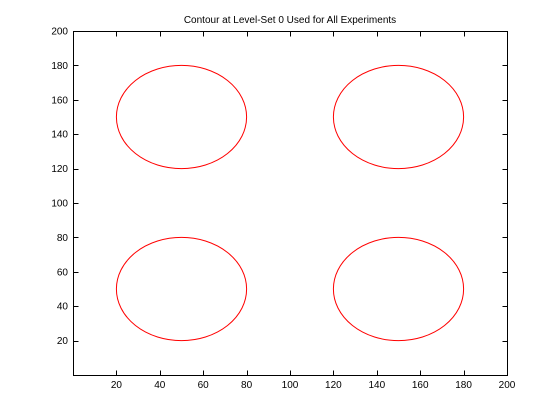  I want to click on y-tick-label: 20, so click(63, 341).